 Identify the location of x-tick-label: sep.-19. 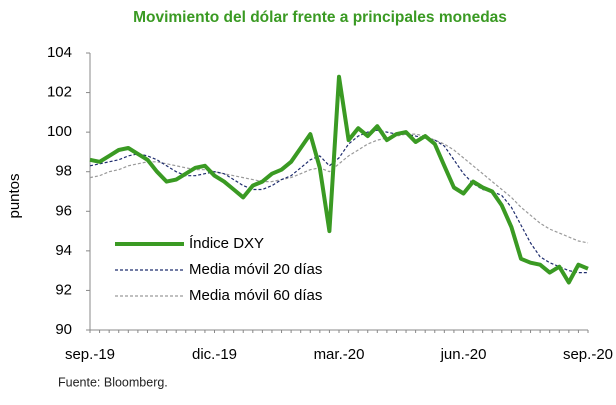
(90, 354).